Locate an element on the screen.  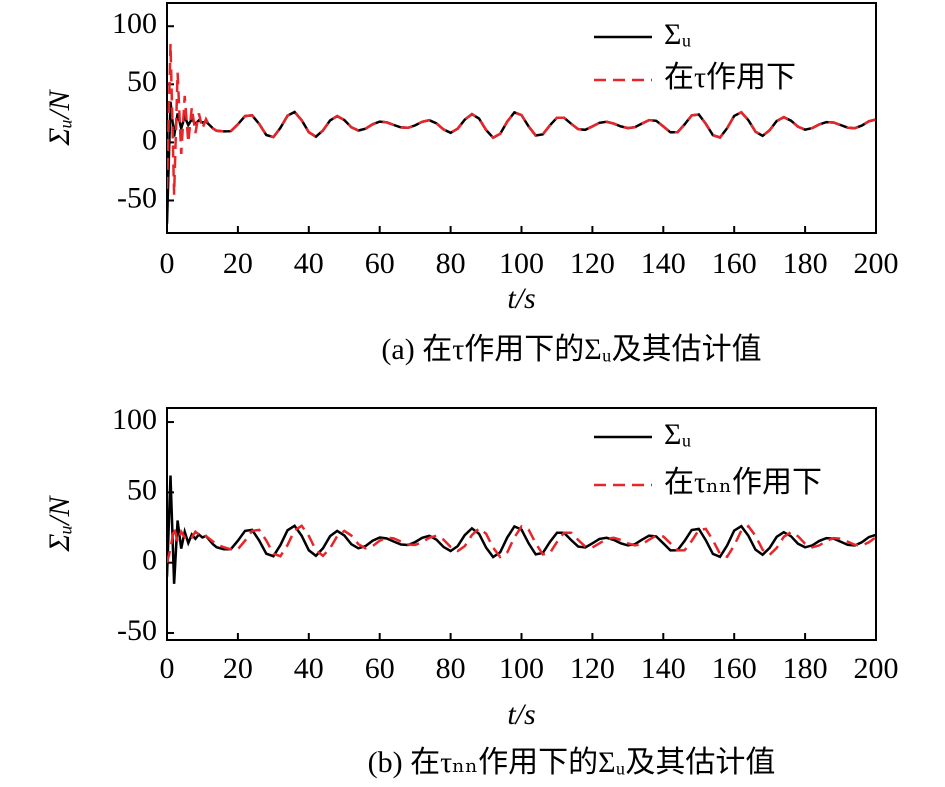
chart-title: (b) 在τₙₙ作用下的Σᵤ及其估计值 is located at coordinates (572, 762).